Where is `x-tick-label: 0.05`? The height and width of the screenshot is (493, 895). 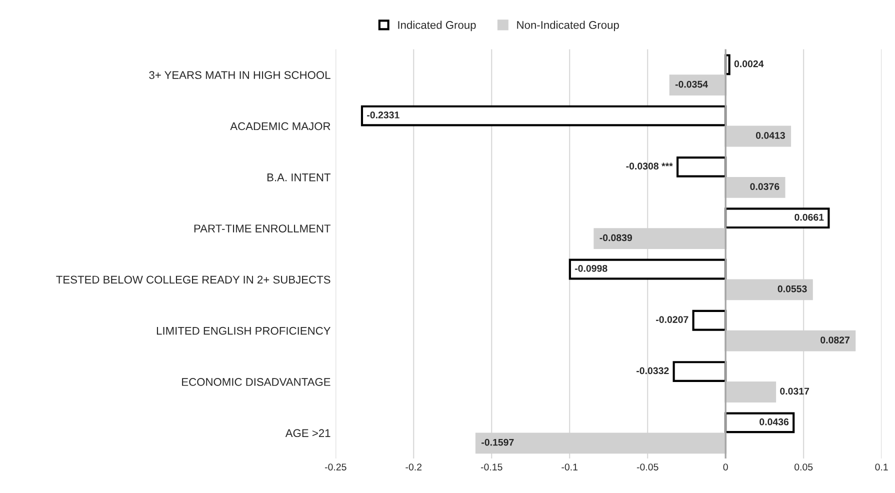 x-tick-label: 0.05 is located at coordinates (803, 467).